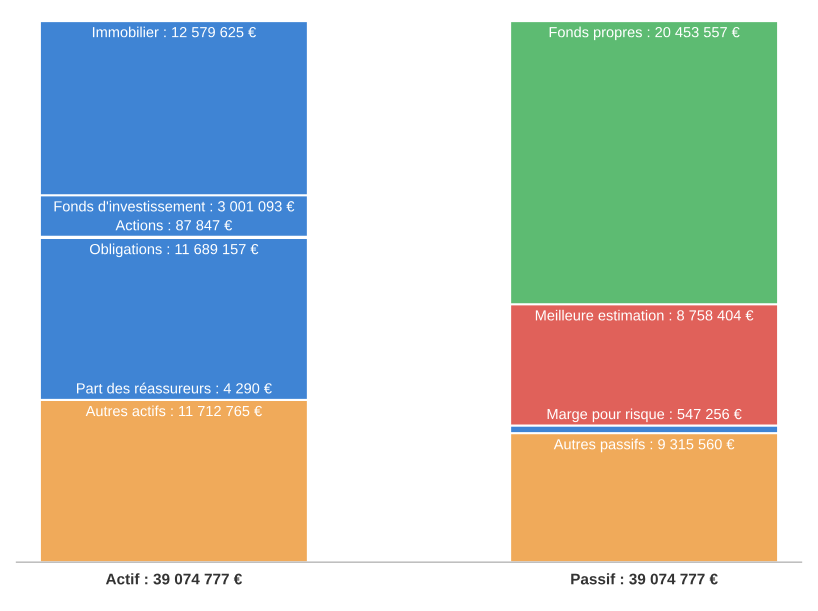 This screenshot has height=611, width=818. Describe the element at coordinates (645, 33) in the screenshot. I see `data-label: Fonds propres : 20 453 557 €` at that location.